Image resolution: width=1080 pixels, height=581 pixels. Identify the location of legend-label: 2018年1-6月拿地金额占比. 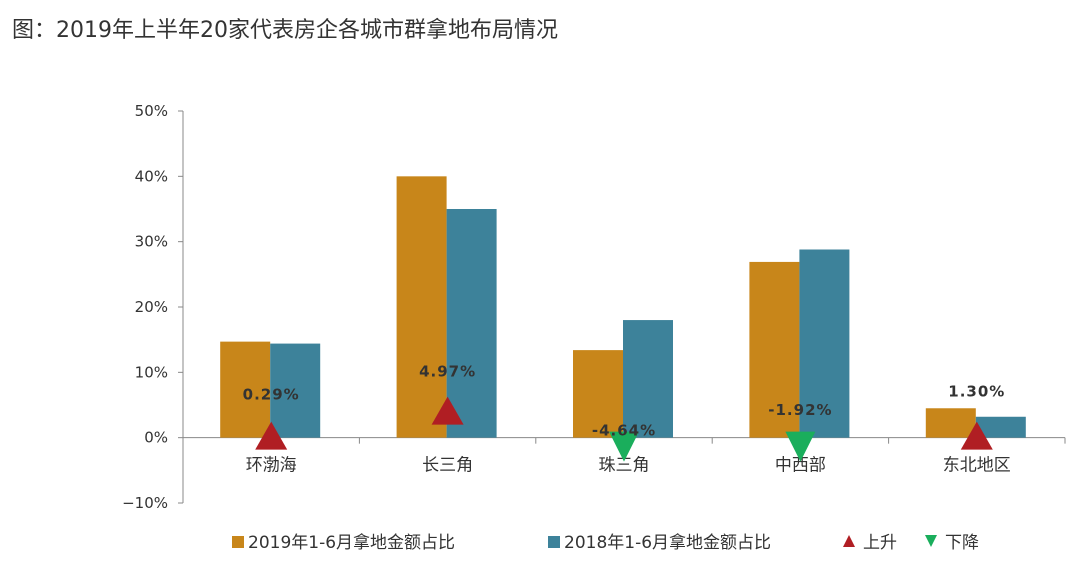
(667, 542).